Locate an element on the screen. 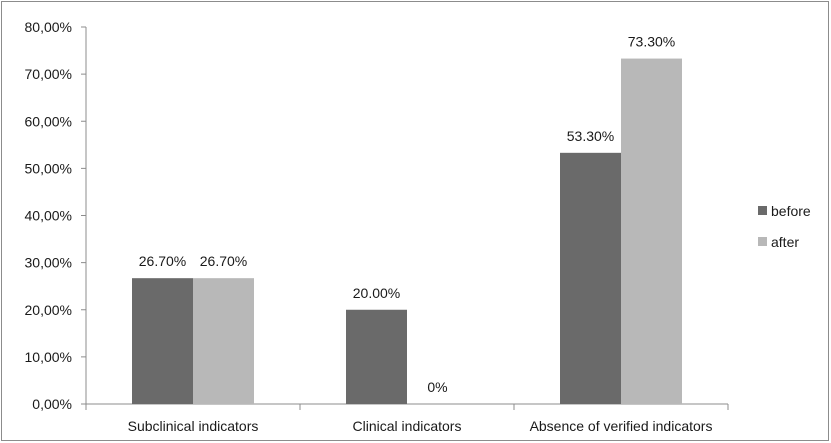 The height and width of the screenshot is (443, 831). x-category-label: Subclinical indicators is located at coordinates (193, 426).